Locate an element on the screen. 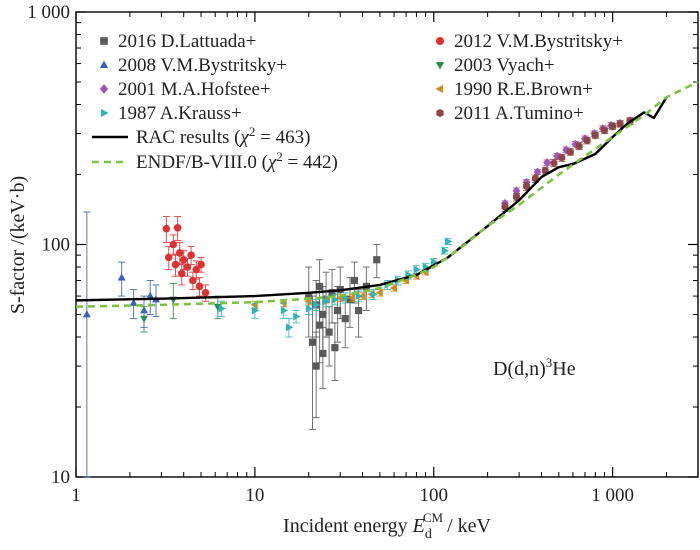  legend-item: RAC results (χ2 = 463) is located at coordinates (201, 136).